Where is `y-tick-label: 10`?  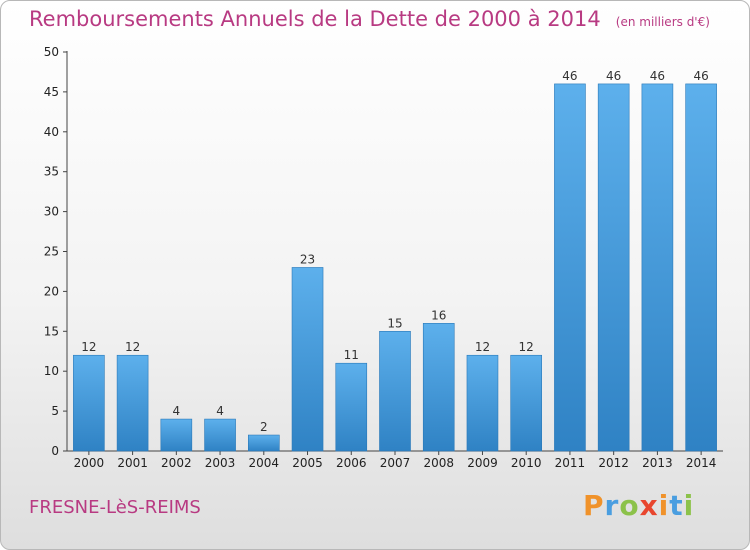
y-tick-label: 10 is located at coordinates (51, 371).